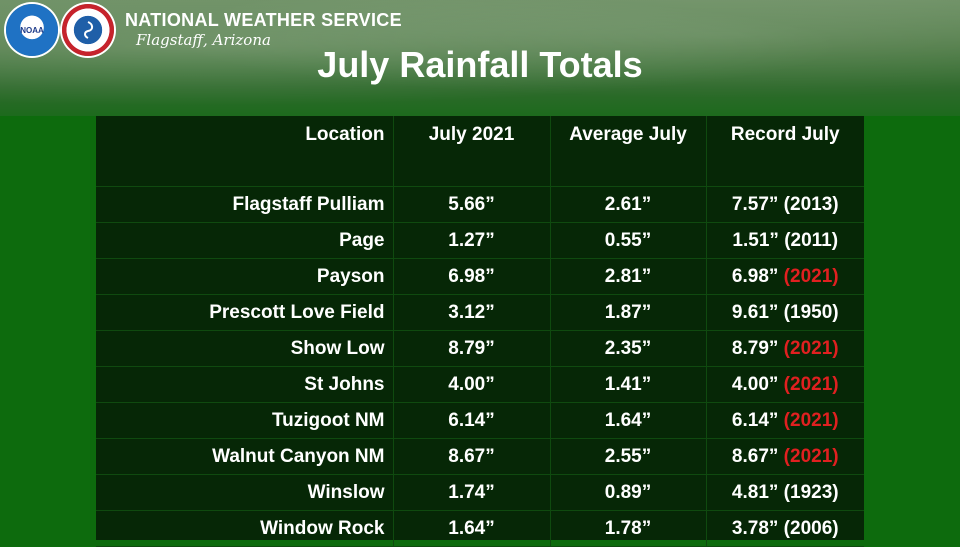  Describe the element at coordinates (755, 528) in the screenshot. I see `record-value: 3.78”` at that location.